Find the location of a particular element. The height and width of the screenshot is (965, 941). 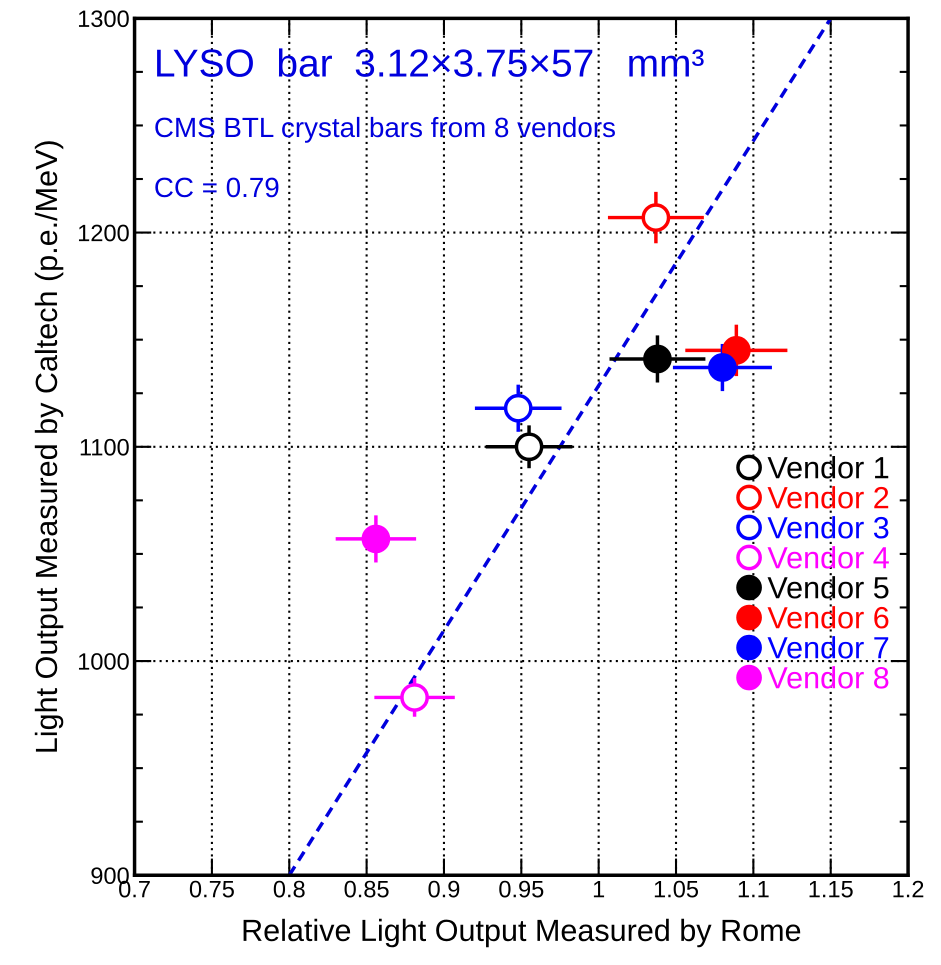

x-tick-label: 0.85 is located at coordinates (366, 889).